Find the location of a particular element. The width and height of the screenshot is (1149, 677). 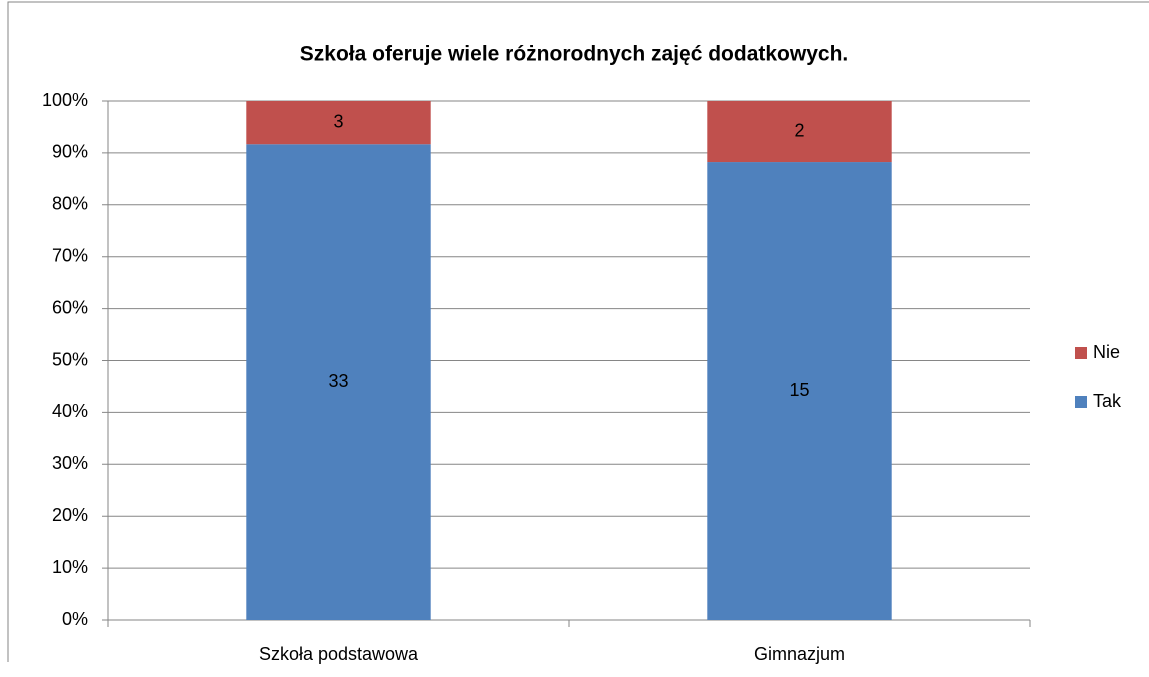

data-label: 3 is located at coordinates (338, 121).